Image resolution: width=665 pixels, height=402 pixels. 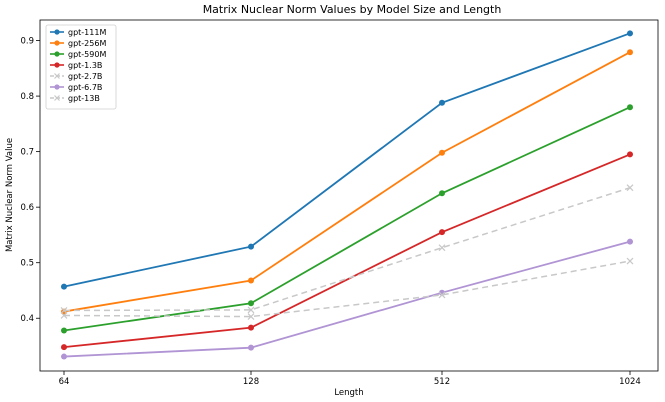 What do you see at coordinates (87, 43) in the screenshot?
I see `legend-label: gpt-256M` at bounding box center [87, 43].